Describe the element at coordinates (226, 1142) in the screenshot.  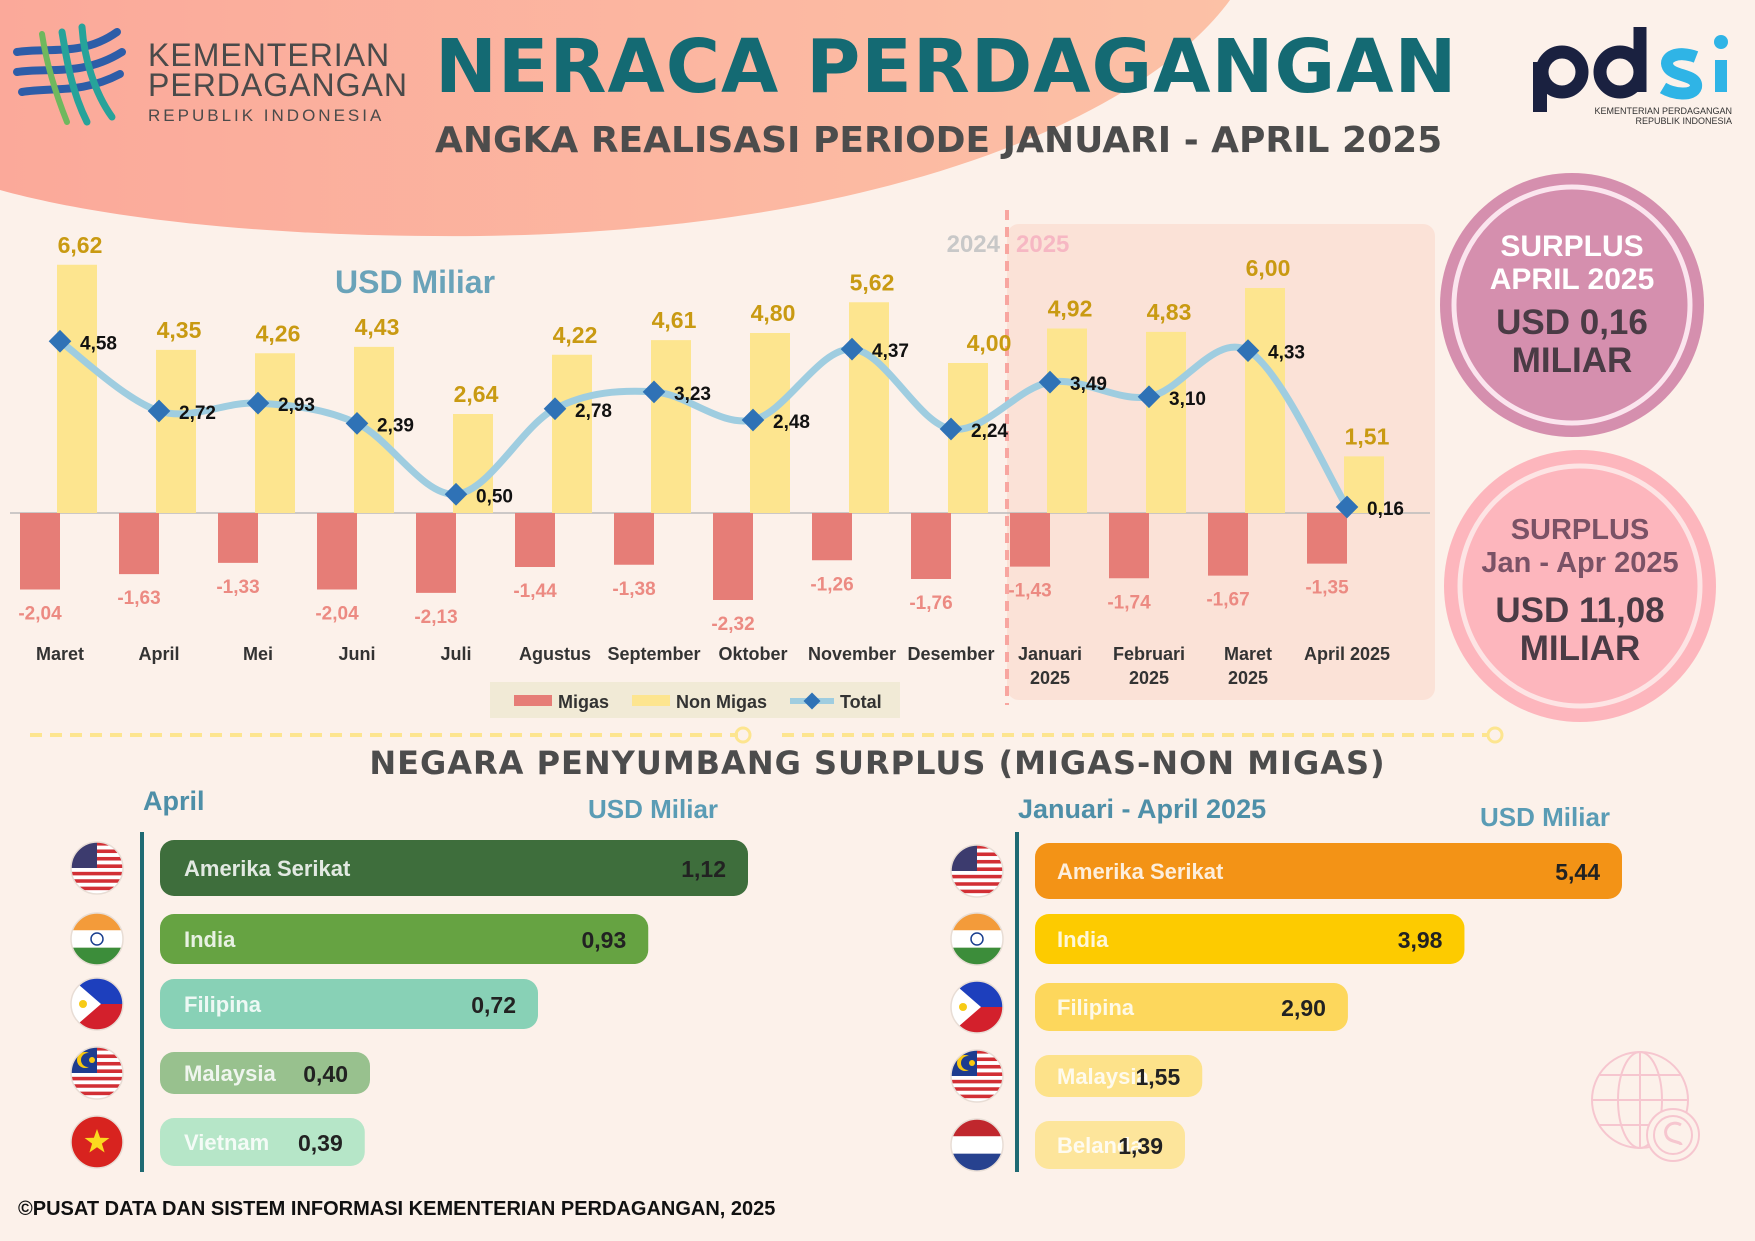
I see `country-label: Vietnam` at that location.